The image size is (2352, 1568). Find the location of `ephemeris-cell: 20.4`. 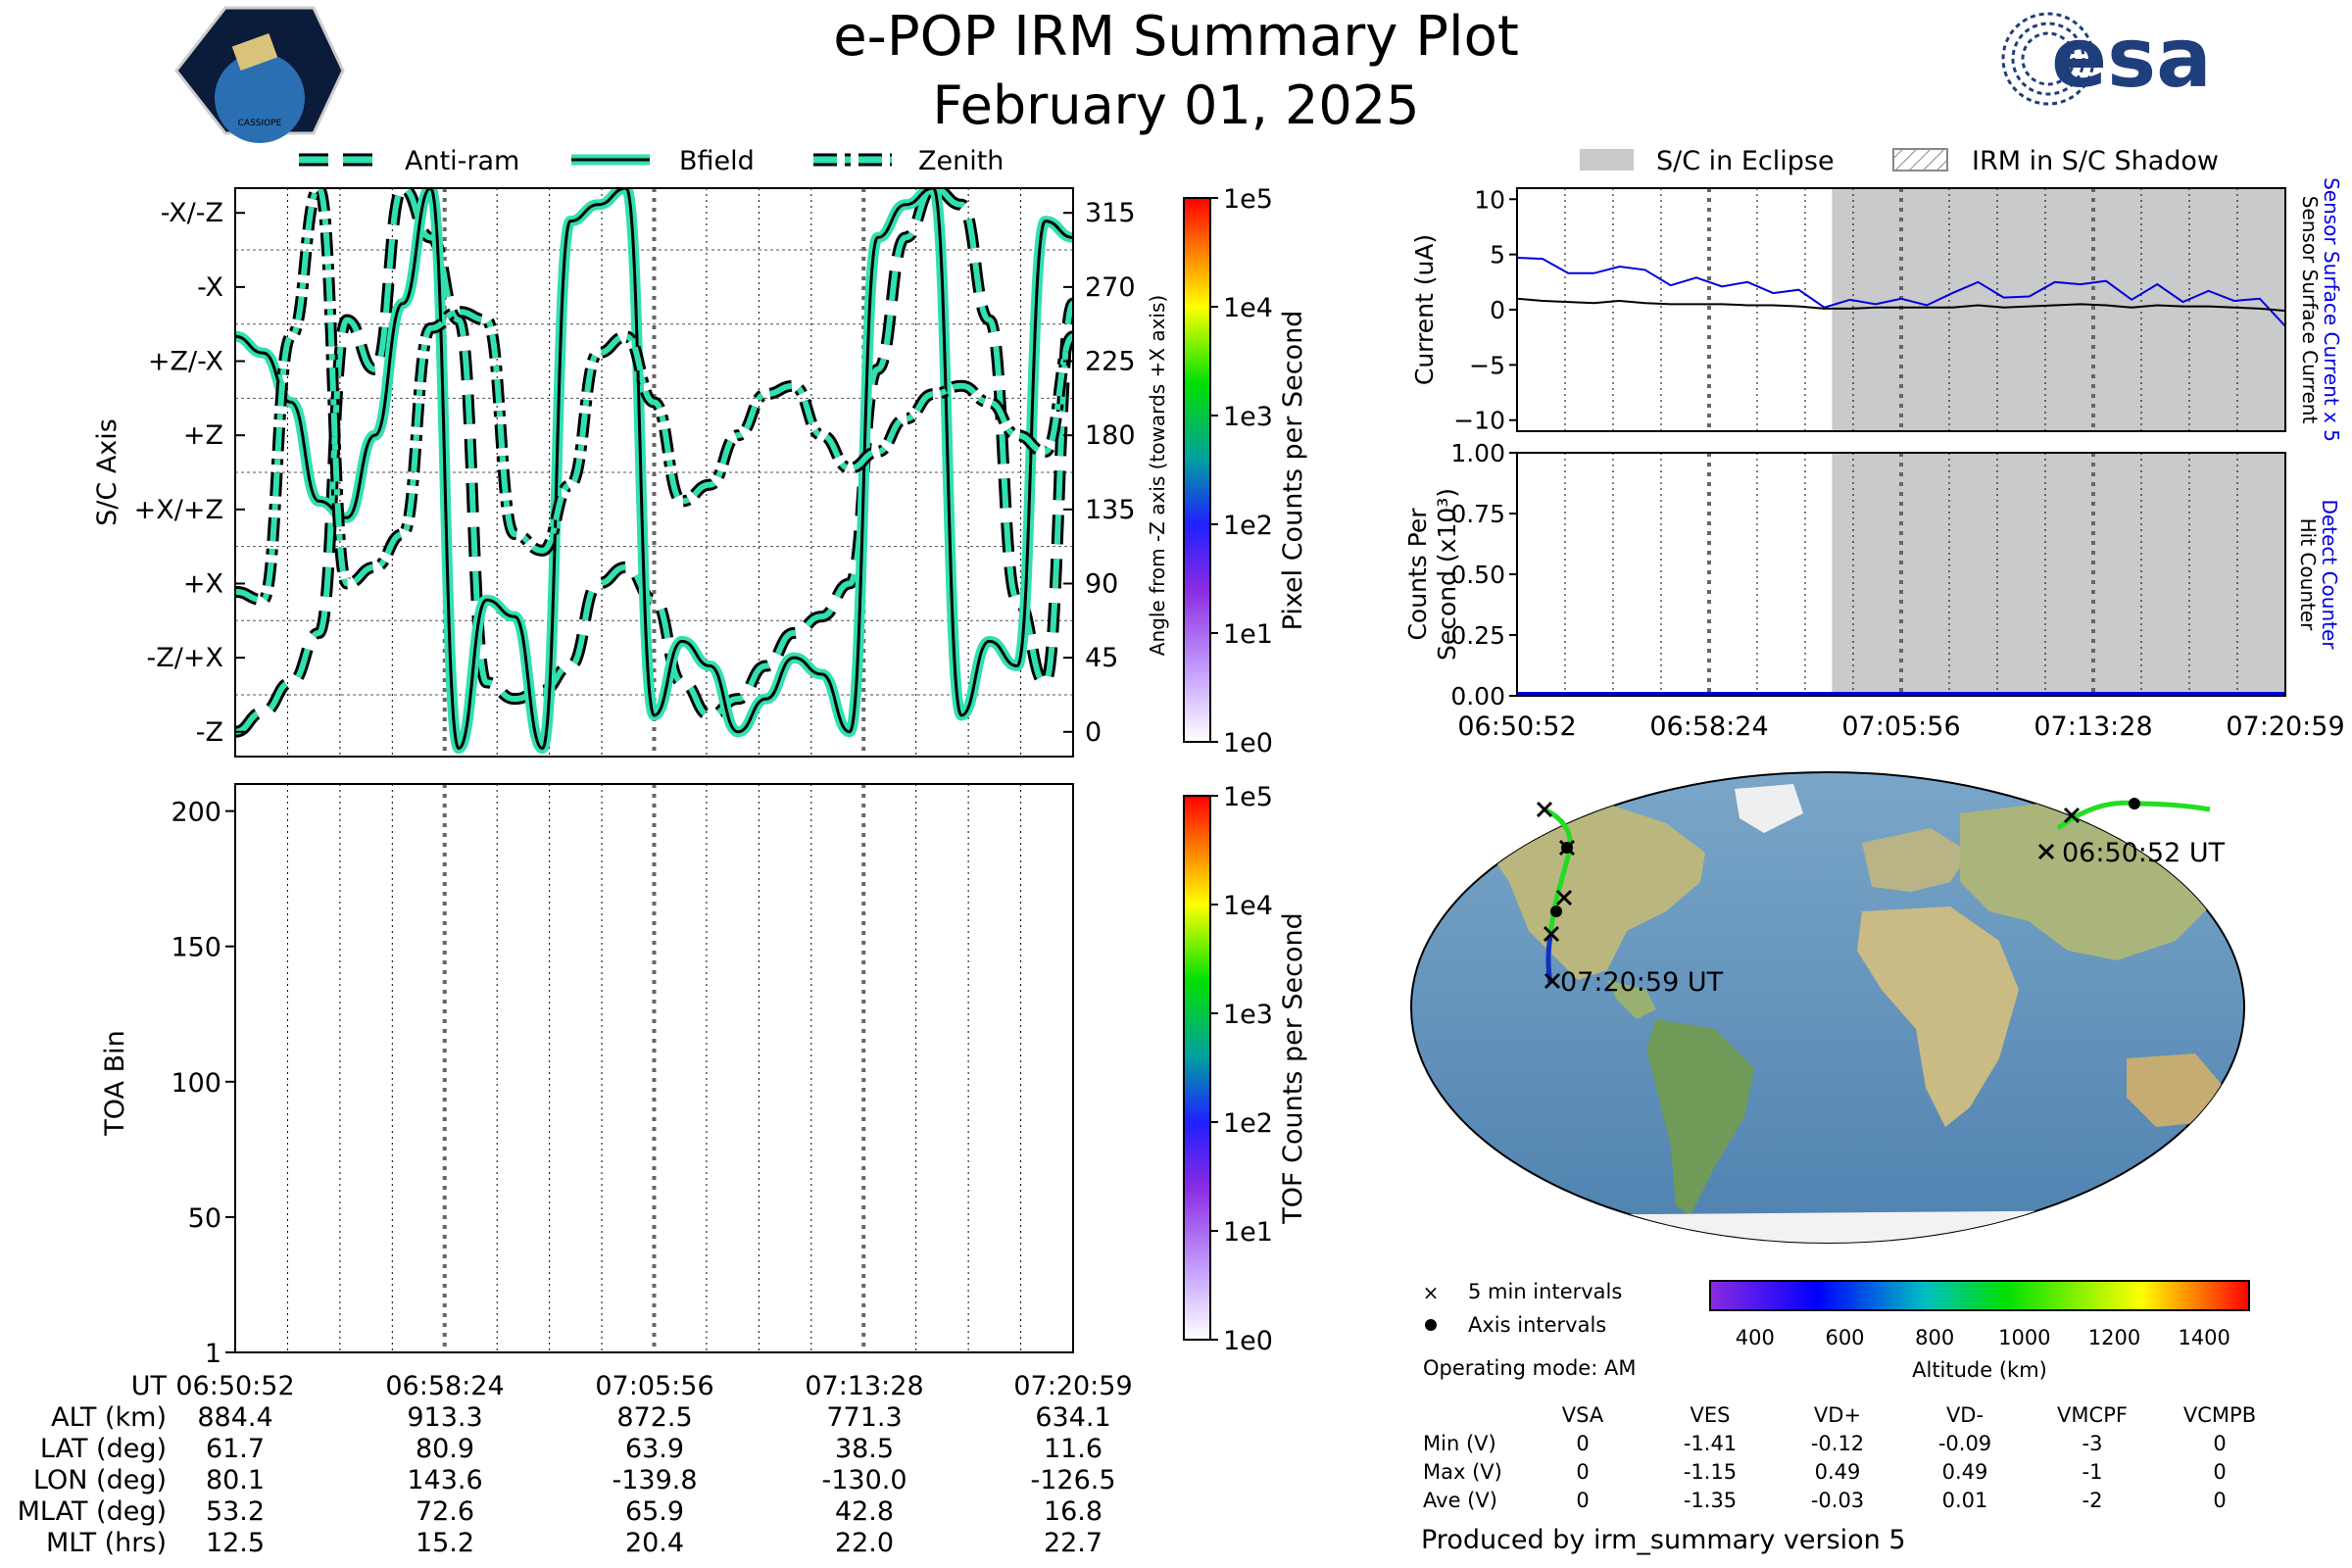

ephemeris-cell: 20.4 is located at coordinates (654, 1543).